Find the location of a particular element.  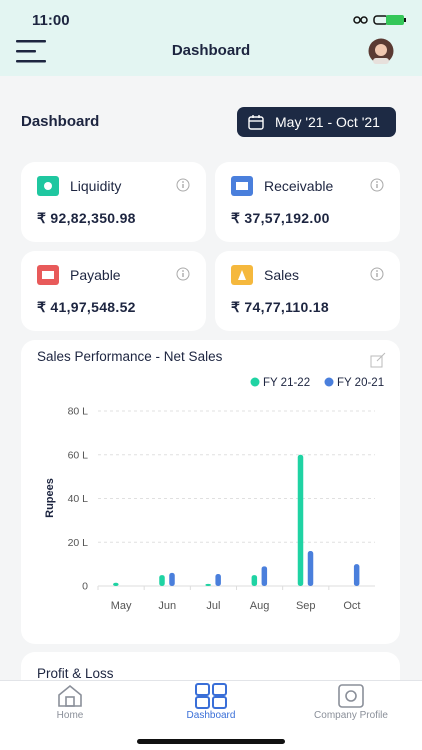

y-tick-label: 60 L is located at coordinates (78, 455).